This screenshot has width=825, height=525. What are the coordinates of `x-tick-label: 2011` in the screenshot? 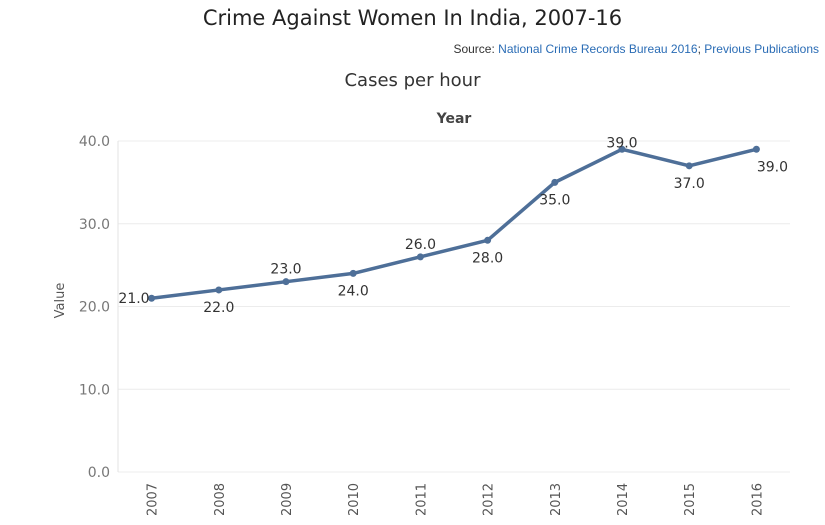 It's located at (421, 499).